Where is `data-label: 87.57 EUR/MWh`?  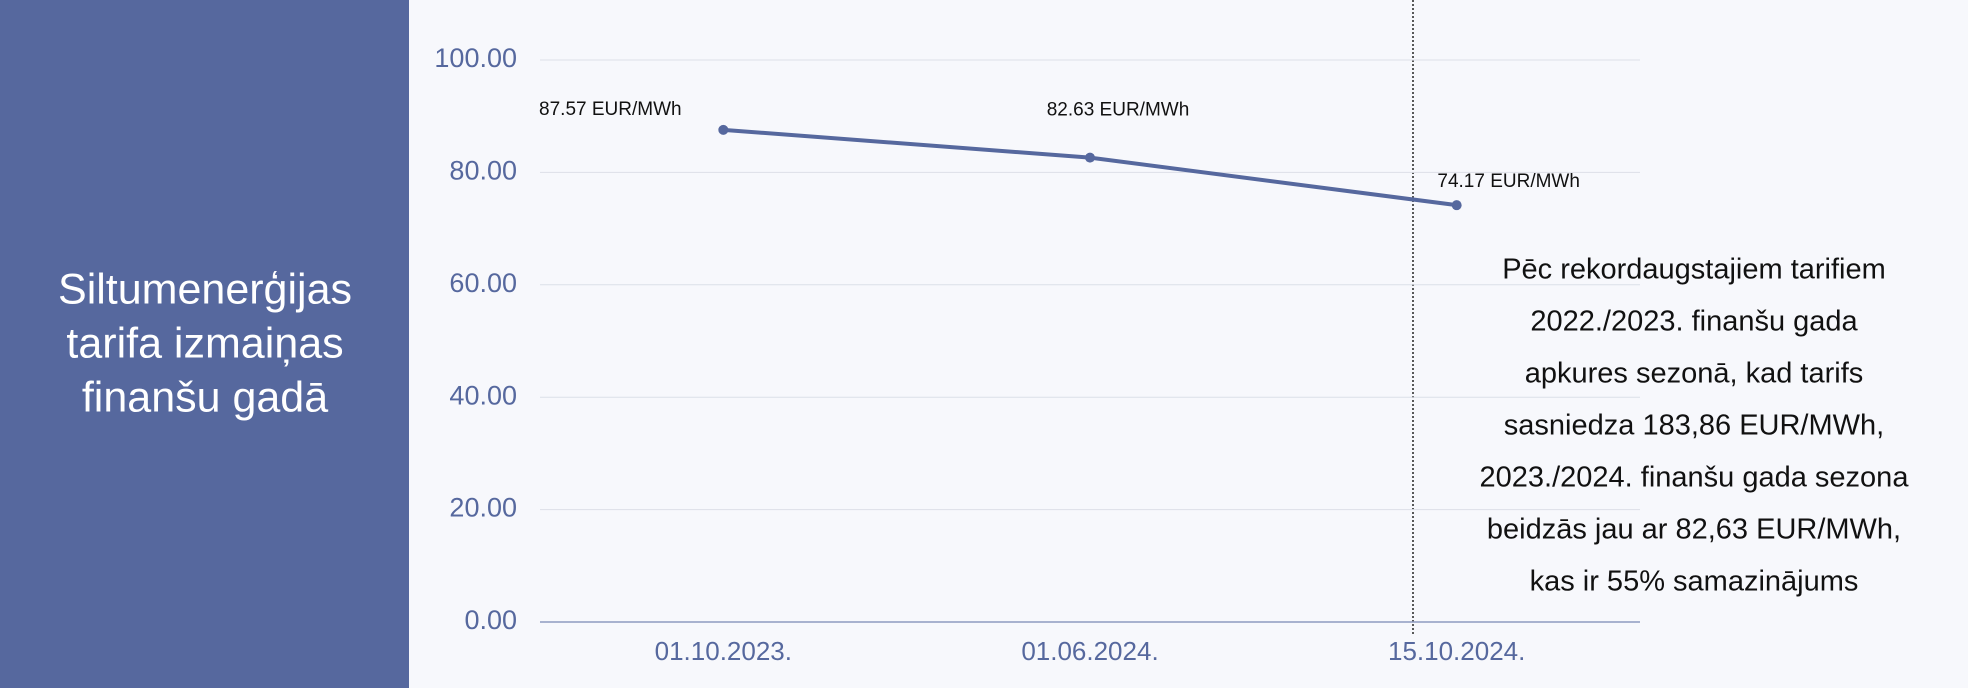
data-label: 87.57 EUR/MWh is located at coordinates (610, 109).